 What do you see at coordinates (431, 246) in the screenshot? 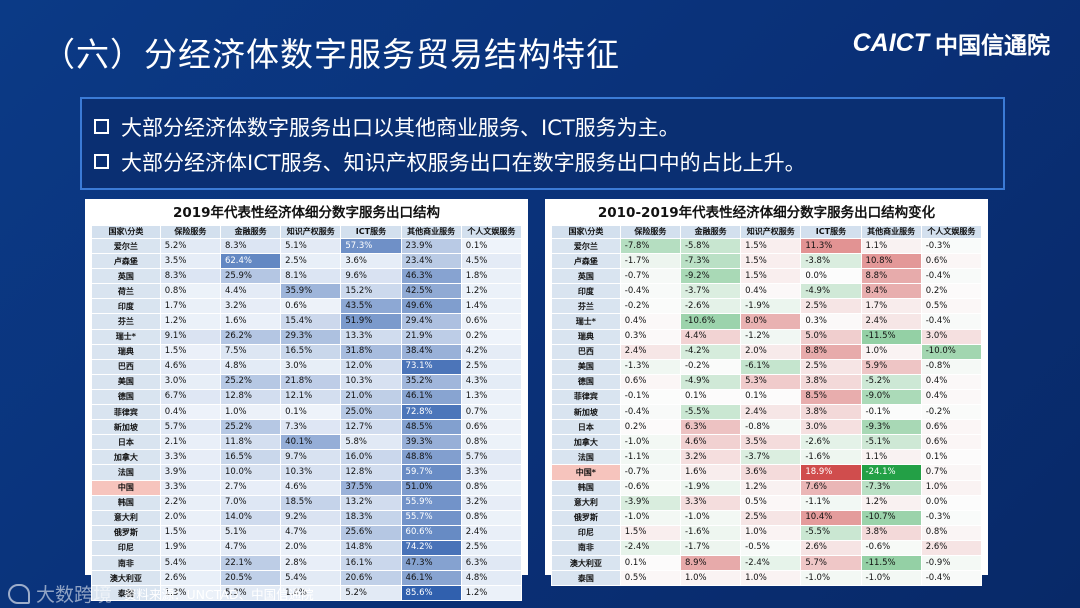
I see `table-cell: 23.9%` at bounding box center [431, 246].